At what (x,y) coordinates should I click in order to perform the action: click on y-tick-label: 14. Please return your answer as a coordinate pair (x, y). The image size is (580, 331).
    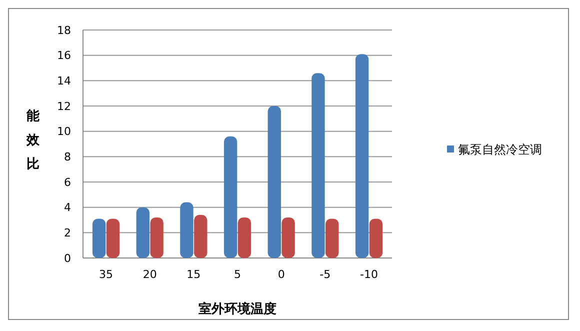
    Looking at the image, I should click on (64, 81).